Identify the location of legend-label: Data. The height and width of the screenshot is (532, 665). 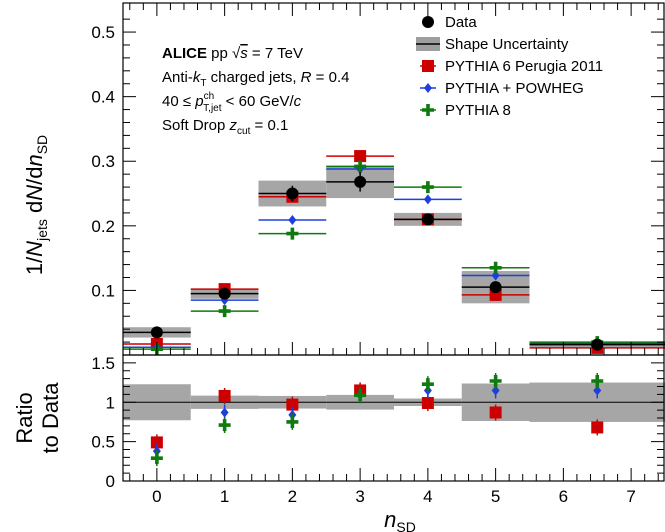
(461, 22).